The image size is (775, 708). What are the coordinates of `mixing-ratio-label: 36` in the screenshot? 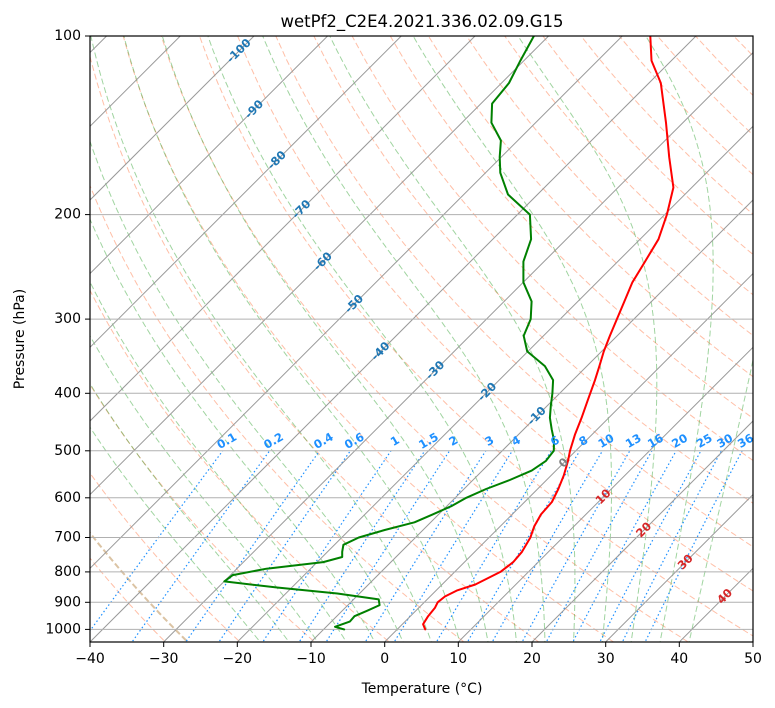 It's located at (745, 441).